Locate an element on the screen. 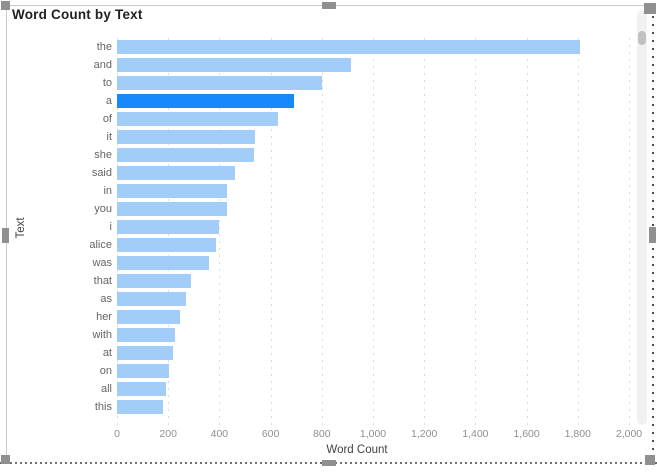 The image size is (657, 472). category-label-said: said is located at coordinates (101, 173).